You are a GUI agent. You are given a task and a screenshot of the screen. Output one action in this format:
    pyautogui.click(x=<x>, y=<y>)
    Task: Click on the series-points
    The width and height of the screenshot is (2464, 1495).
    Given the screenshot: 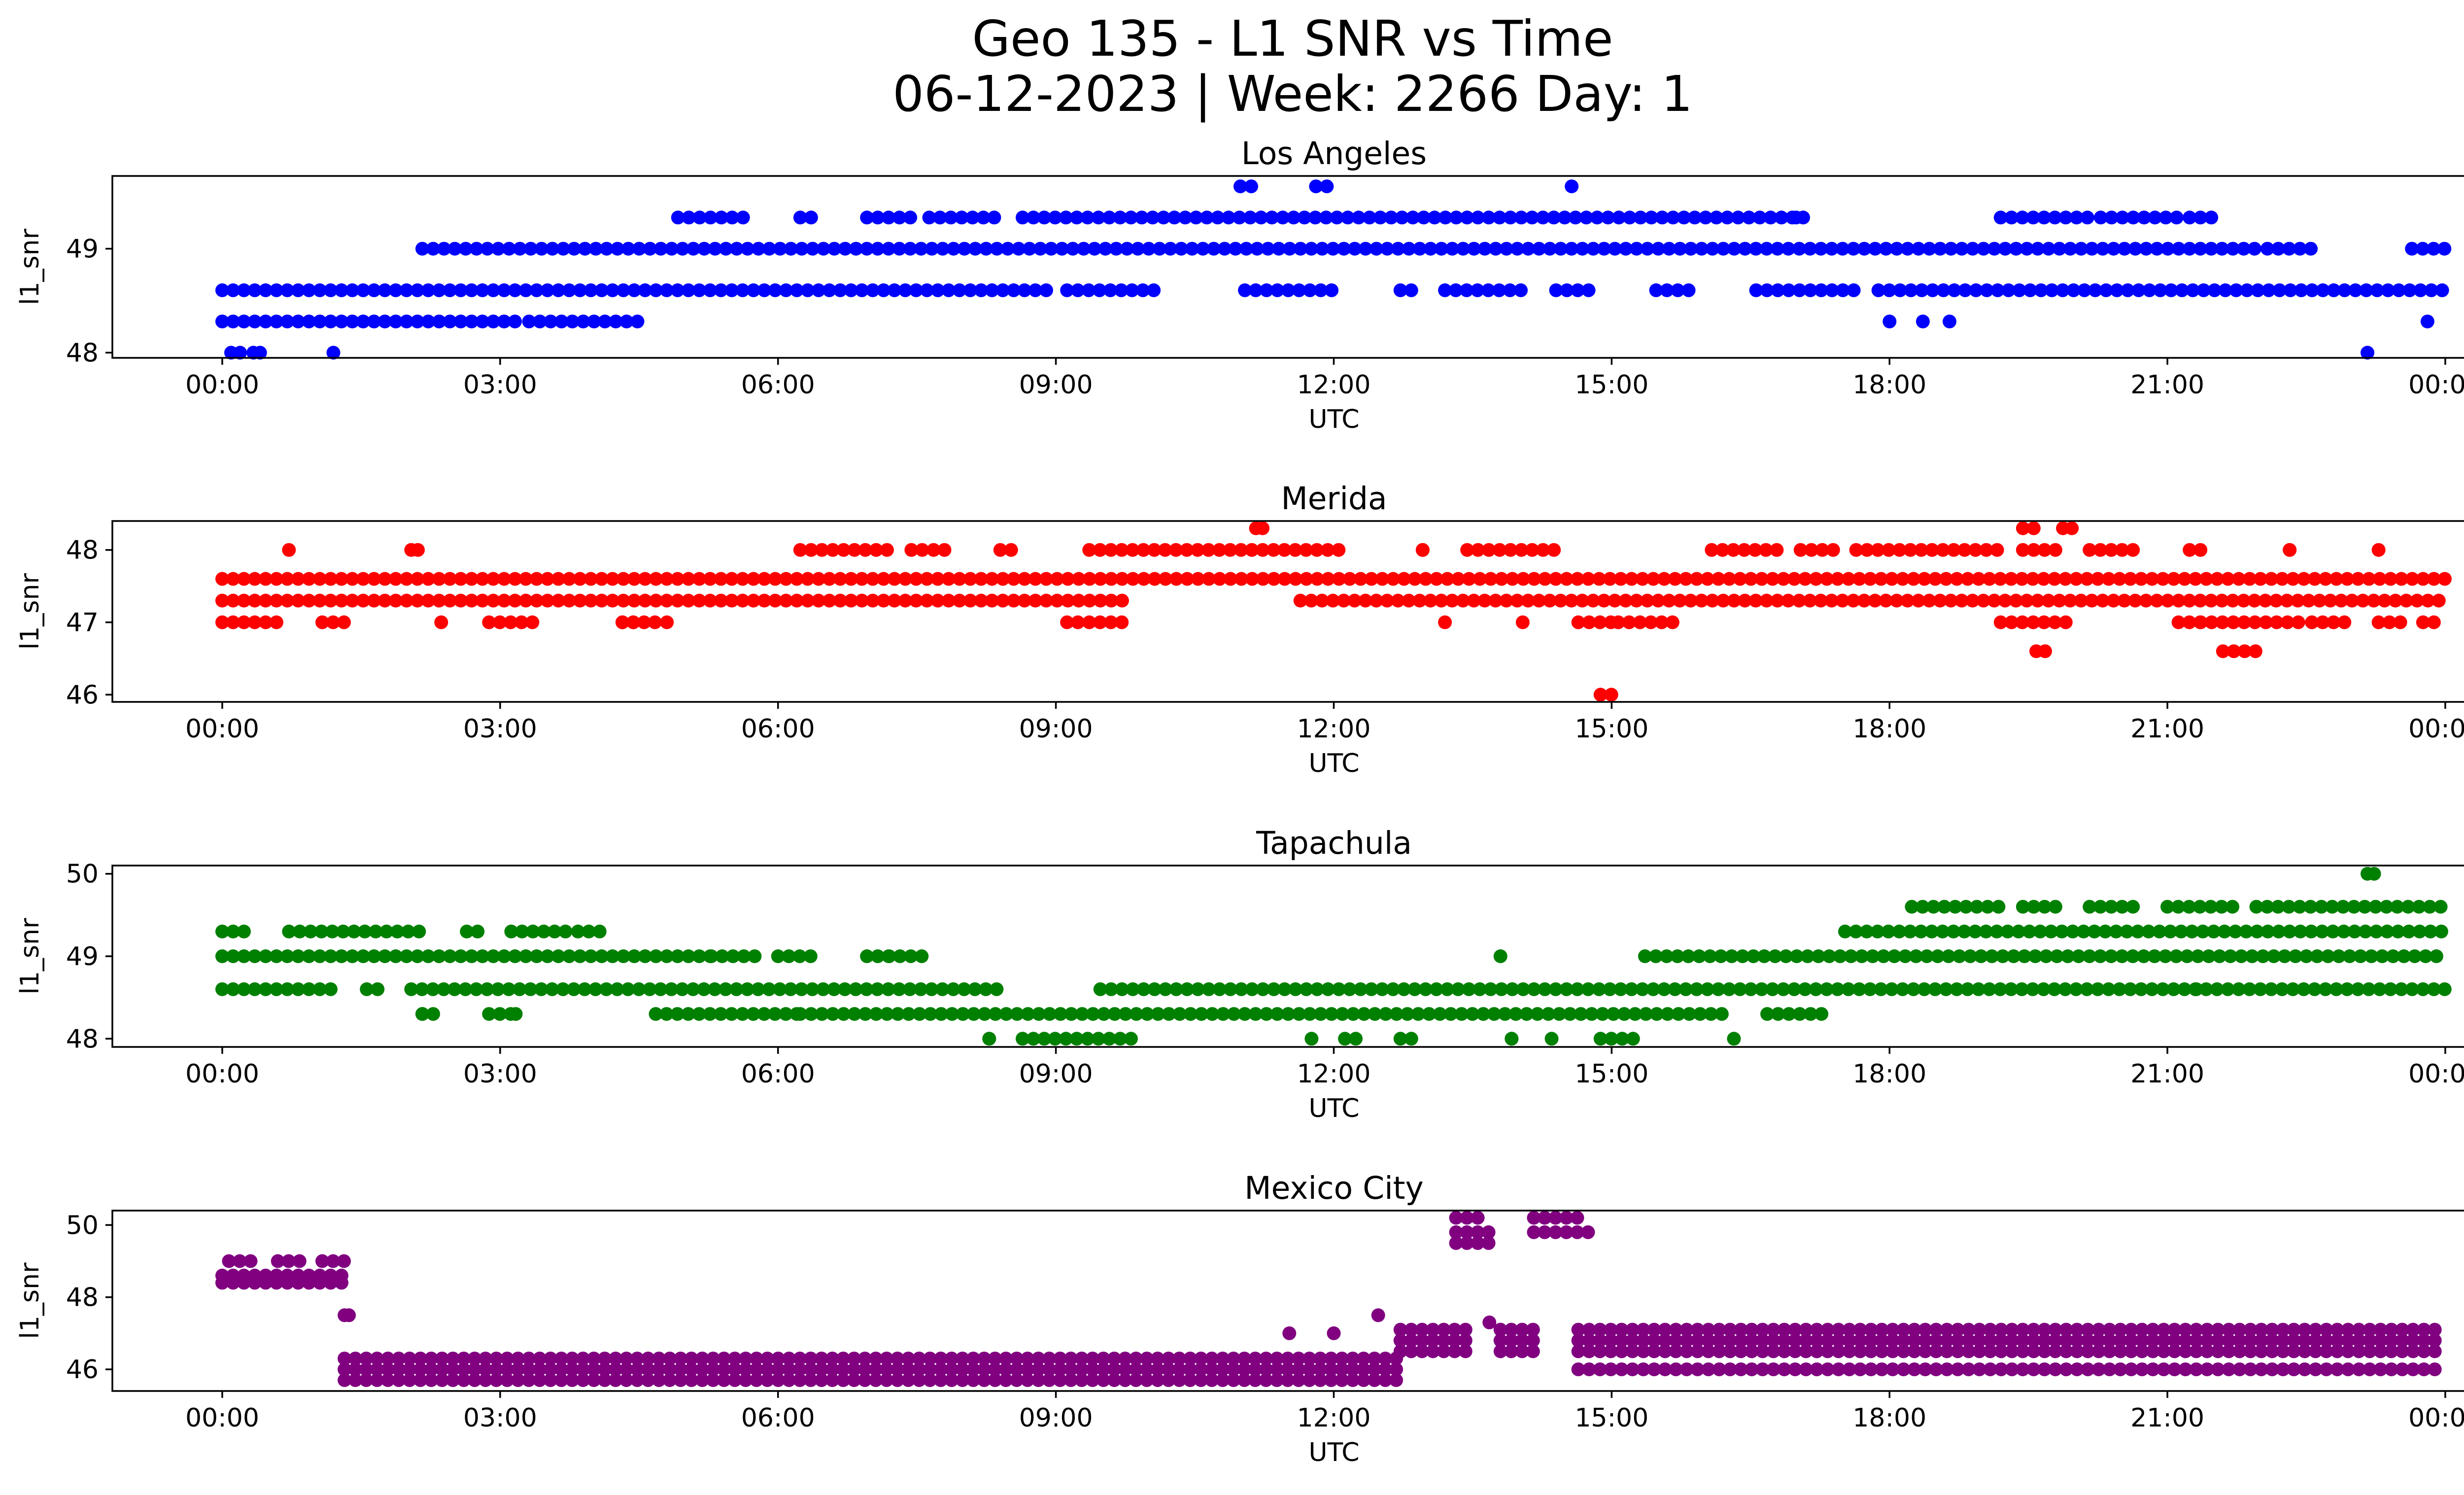 What is the action you would take?
    pyautogui.click(x=1333, y=269)
    